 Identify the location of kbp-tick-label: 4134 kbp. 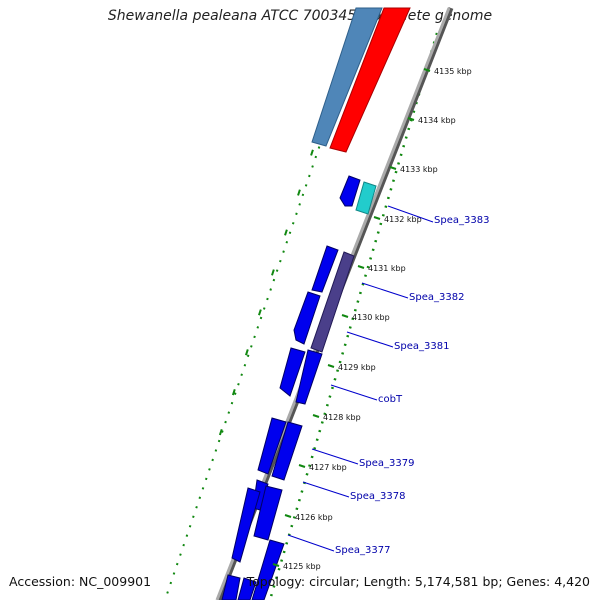
(437, 120).